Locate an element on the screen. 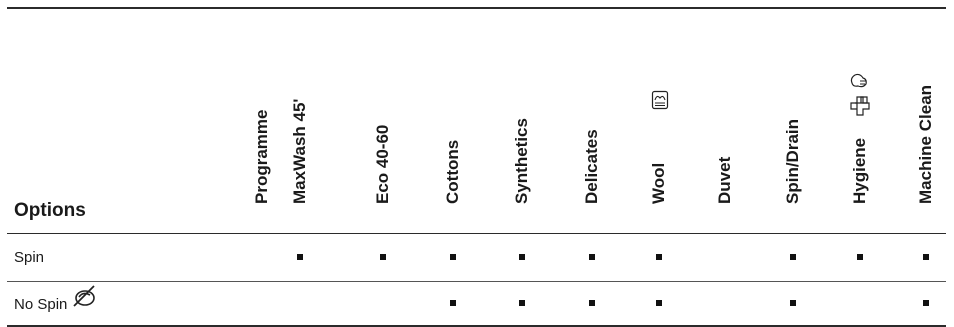 The height and width of the screenshot is (327, 954). programme-header: Programme is located at coordinates (262, 118).